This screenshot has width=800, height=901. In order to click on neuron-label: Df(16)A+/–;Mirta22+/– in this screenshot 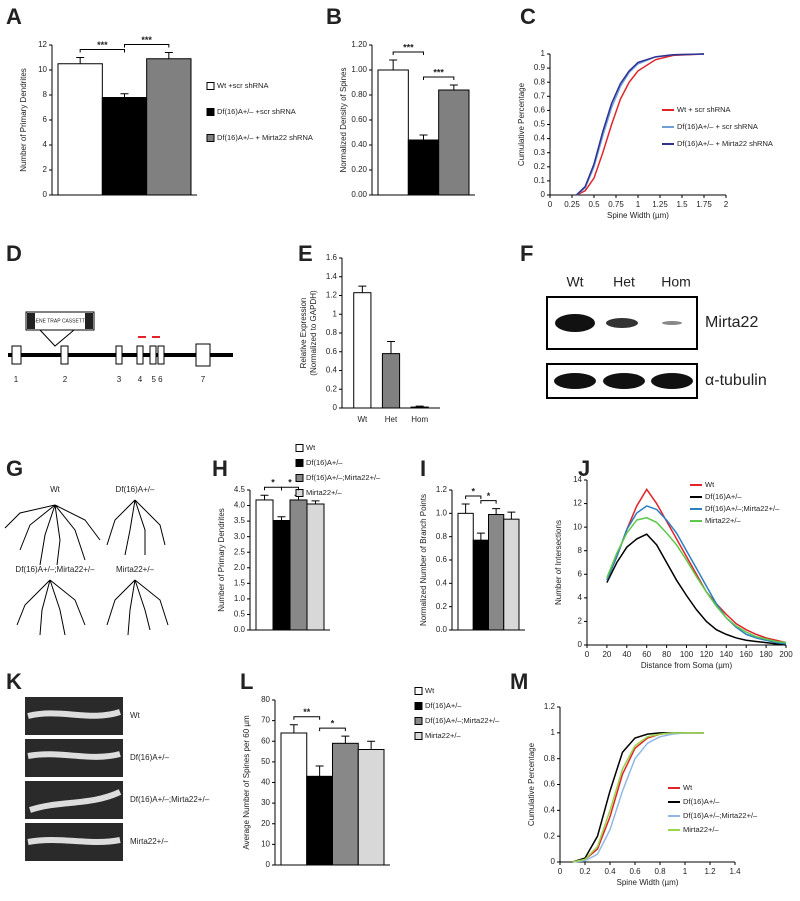, I will do `click(55, 569)`.